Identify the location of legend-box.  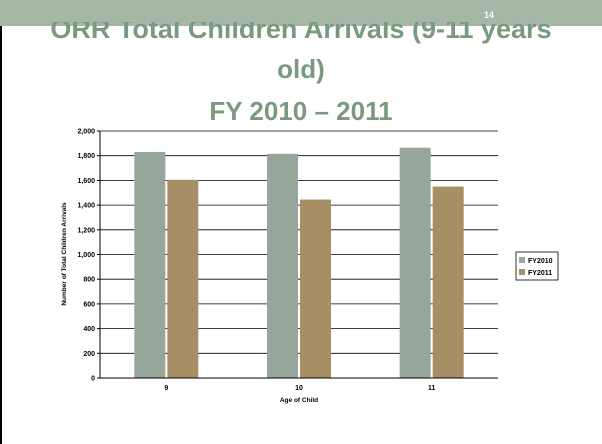
(537, 266).